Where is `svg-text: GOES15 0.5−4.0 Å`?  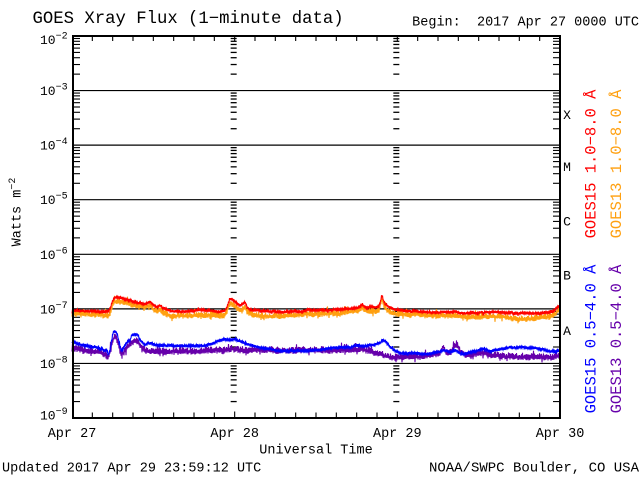
svg-text: GOES15 0.5−4.0 Å is located at coordinates (592, 339).